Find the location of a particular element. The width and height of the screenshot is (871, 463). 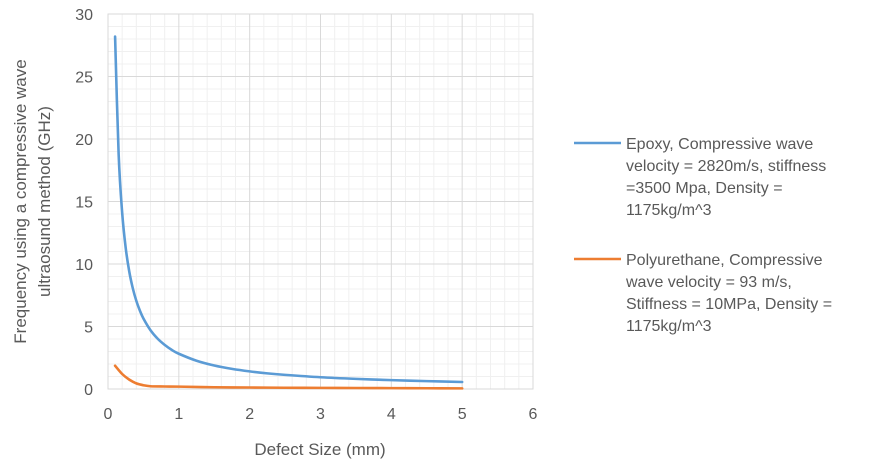

x-axis-title: Defect Size (mm) is located at coordinates (319, 449).